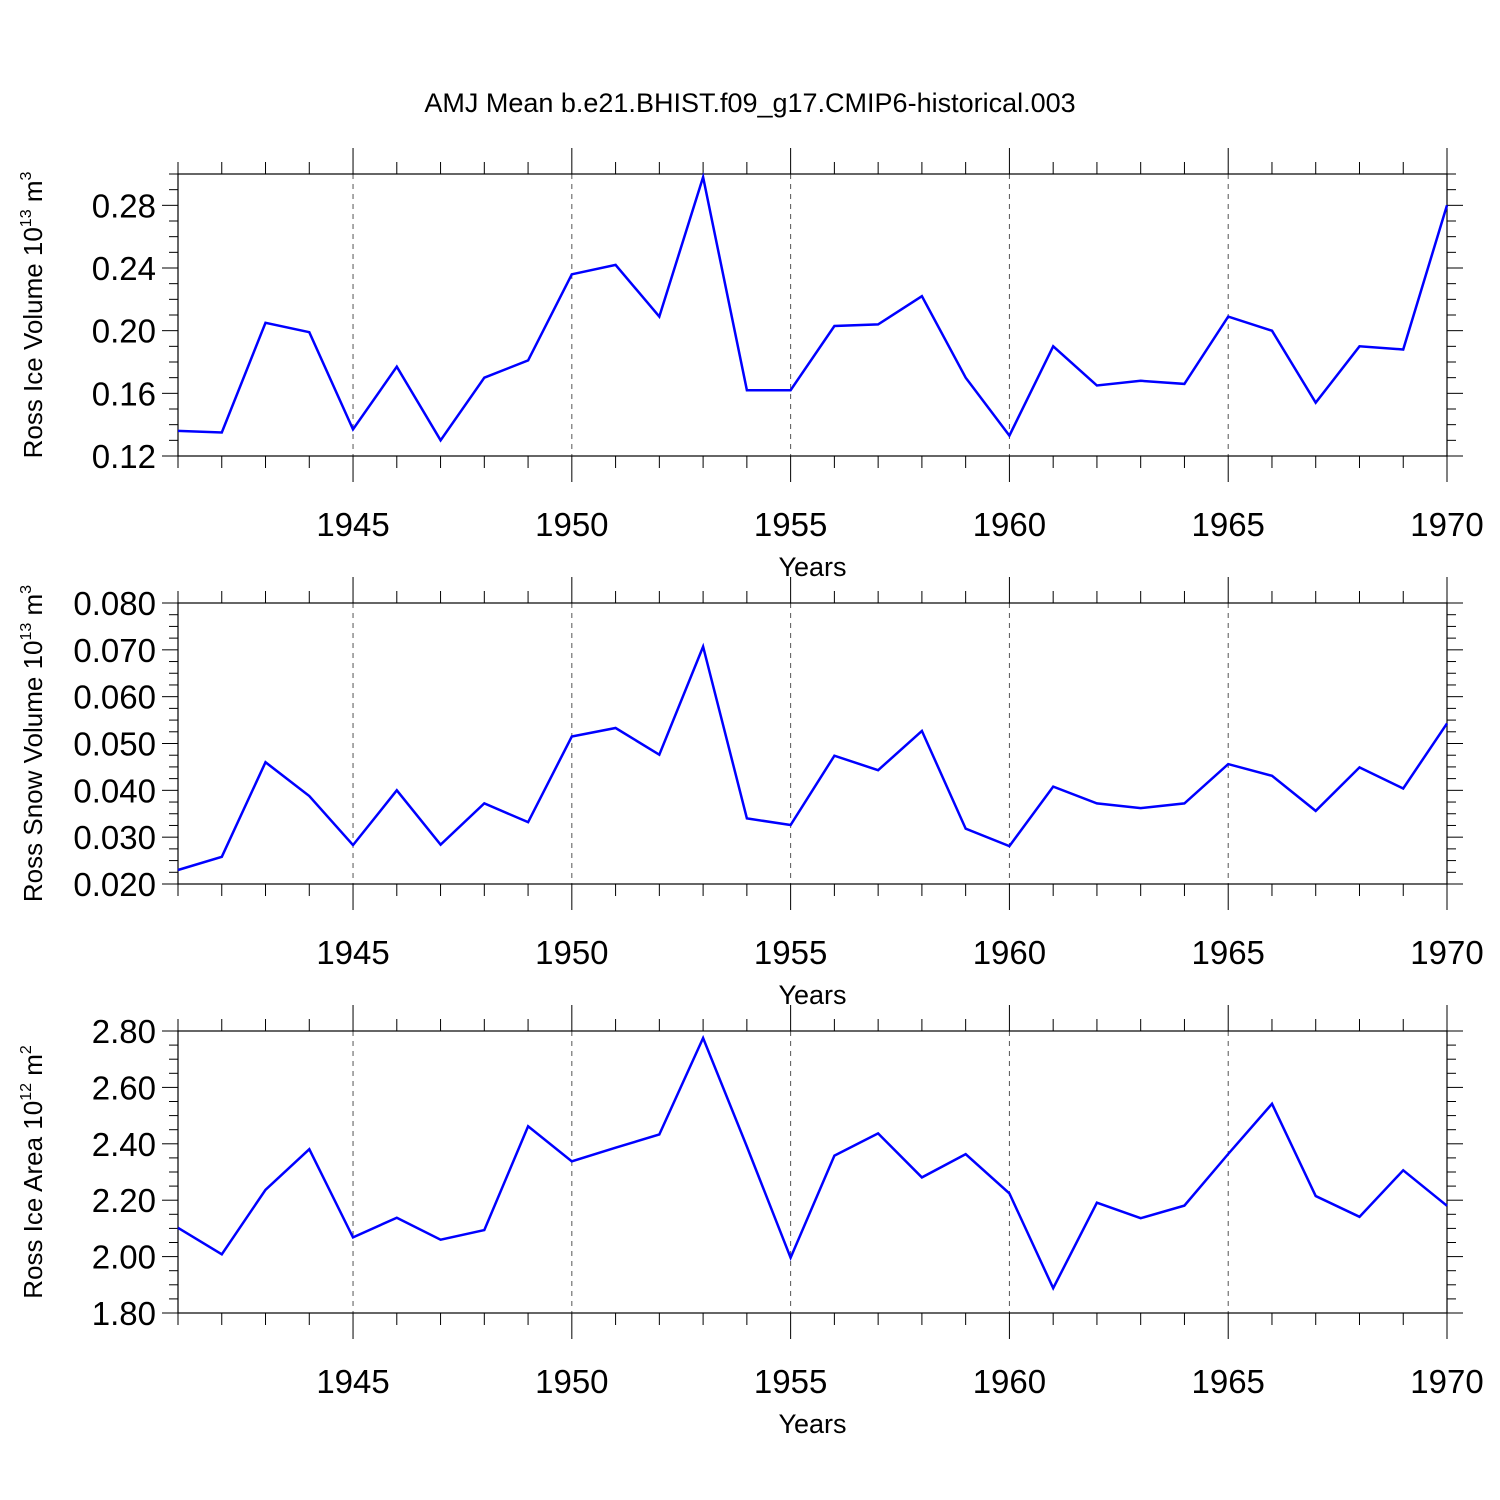  What do you see at coordinates (33, 772) in the screenshot?
I see `y-axis-label-text: Ross Snow Volume 10` at bounding box center [33, 772].